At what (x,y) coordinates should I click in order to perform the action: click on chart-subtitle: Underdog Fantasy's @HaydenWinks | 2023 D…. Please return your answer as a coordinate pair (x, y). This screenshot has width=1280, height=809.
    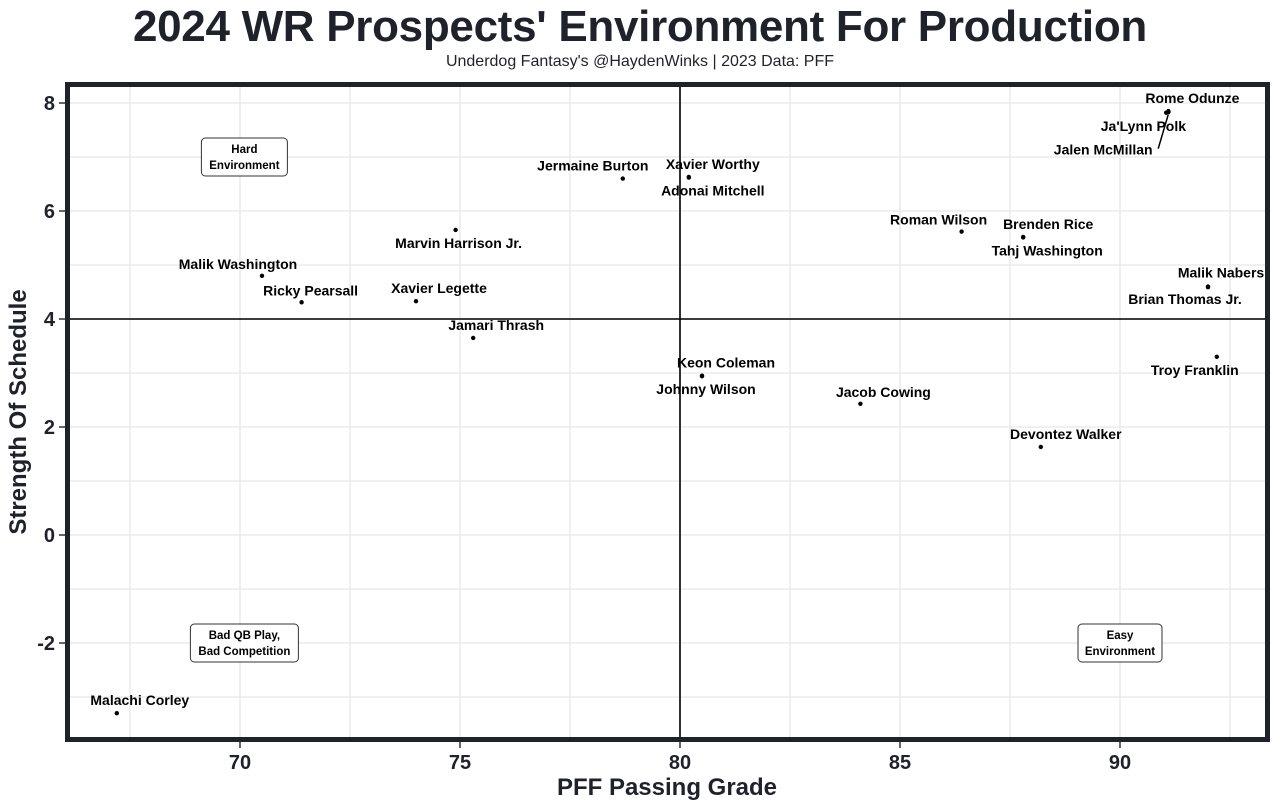
    Looking at the image, I should click on (640, 61).